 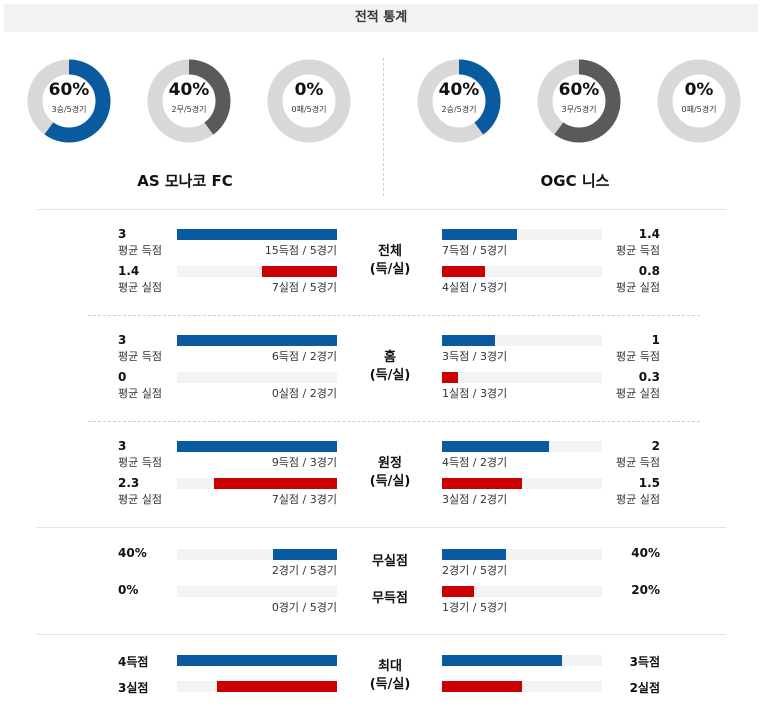 I want to click on section-label-line: 홈, so click(x=390, y=357).